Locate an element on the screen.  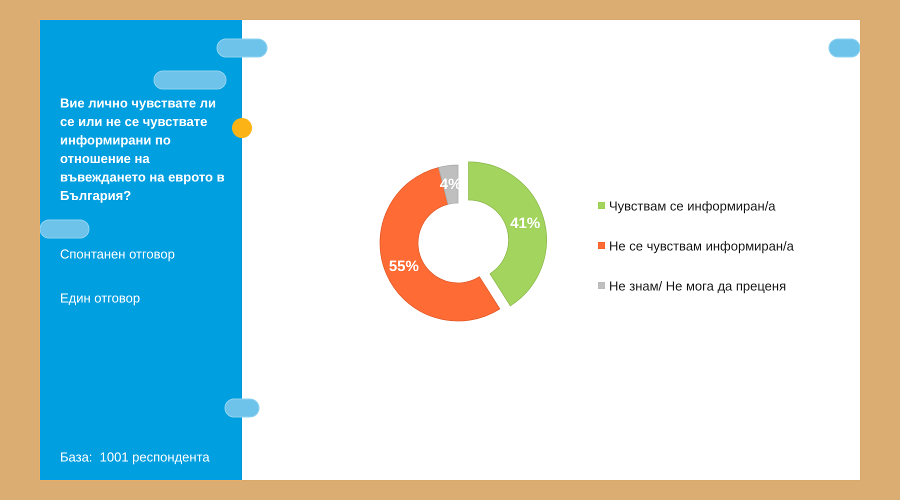
legend-label: Не знам/ Не мога да преценя is located at coordinates (697, 286).